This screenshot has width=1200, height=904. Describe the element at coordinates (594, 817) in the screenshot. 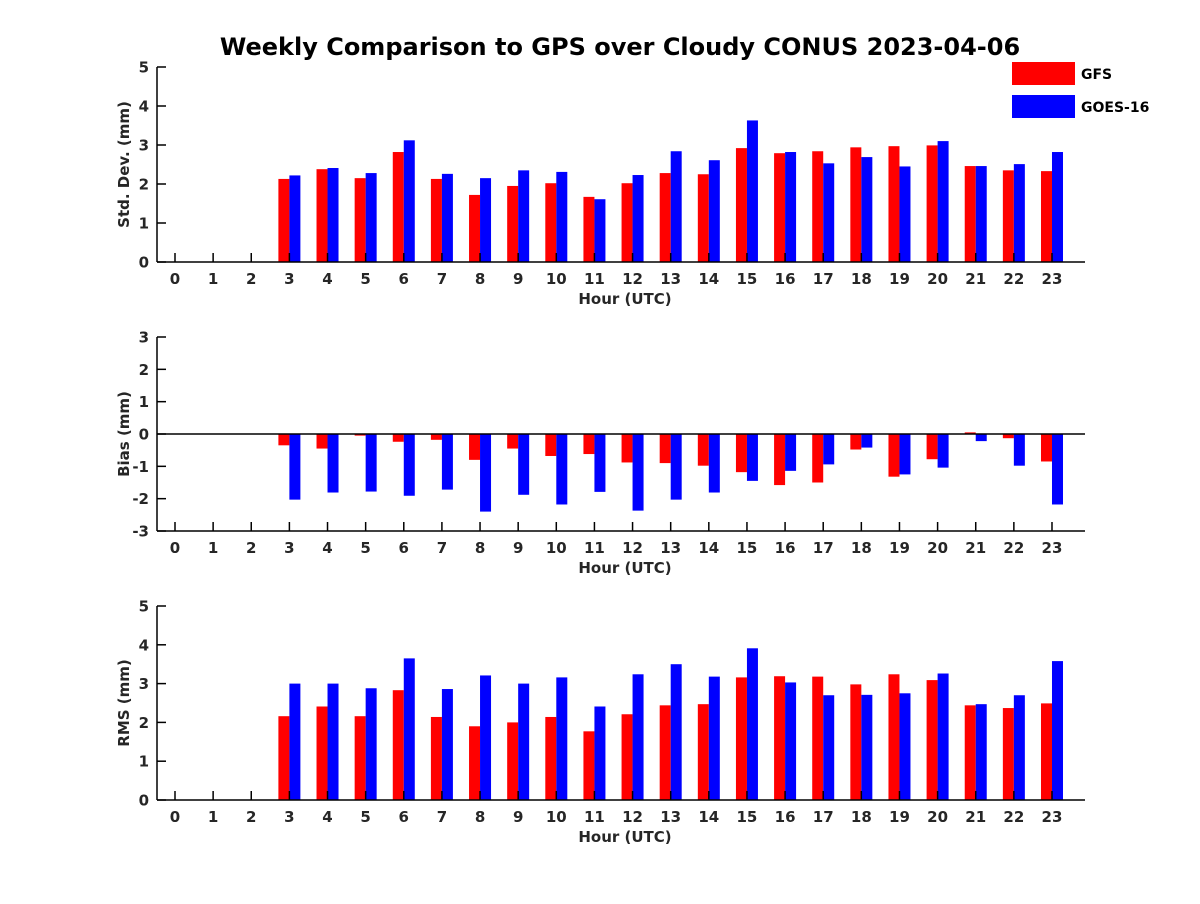

I see `x-tick-label: 11` at that location.